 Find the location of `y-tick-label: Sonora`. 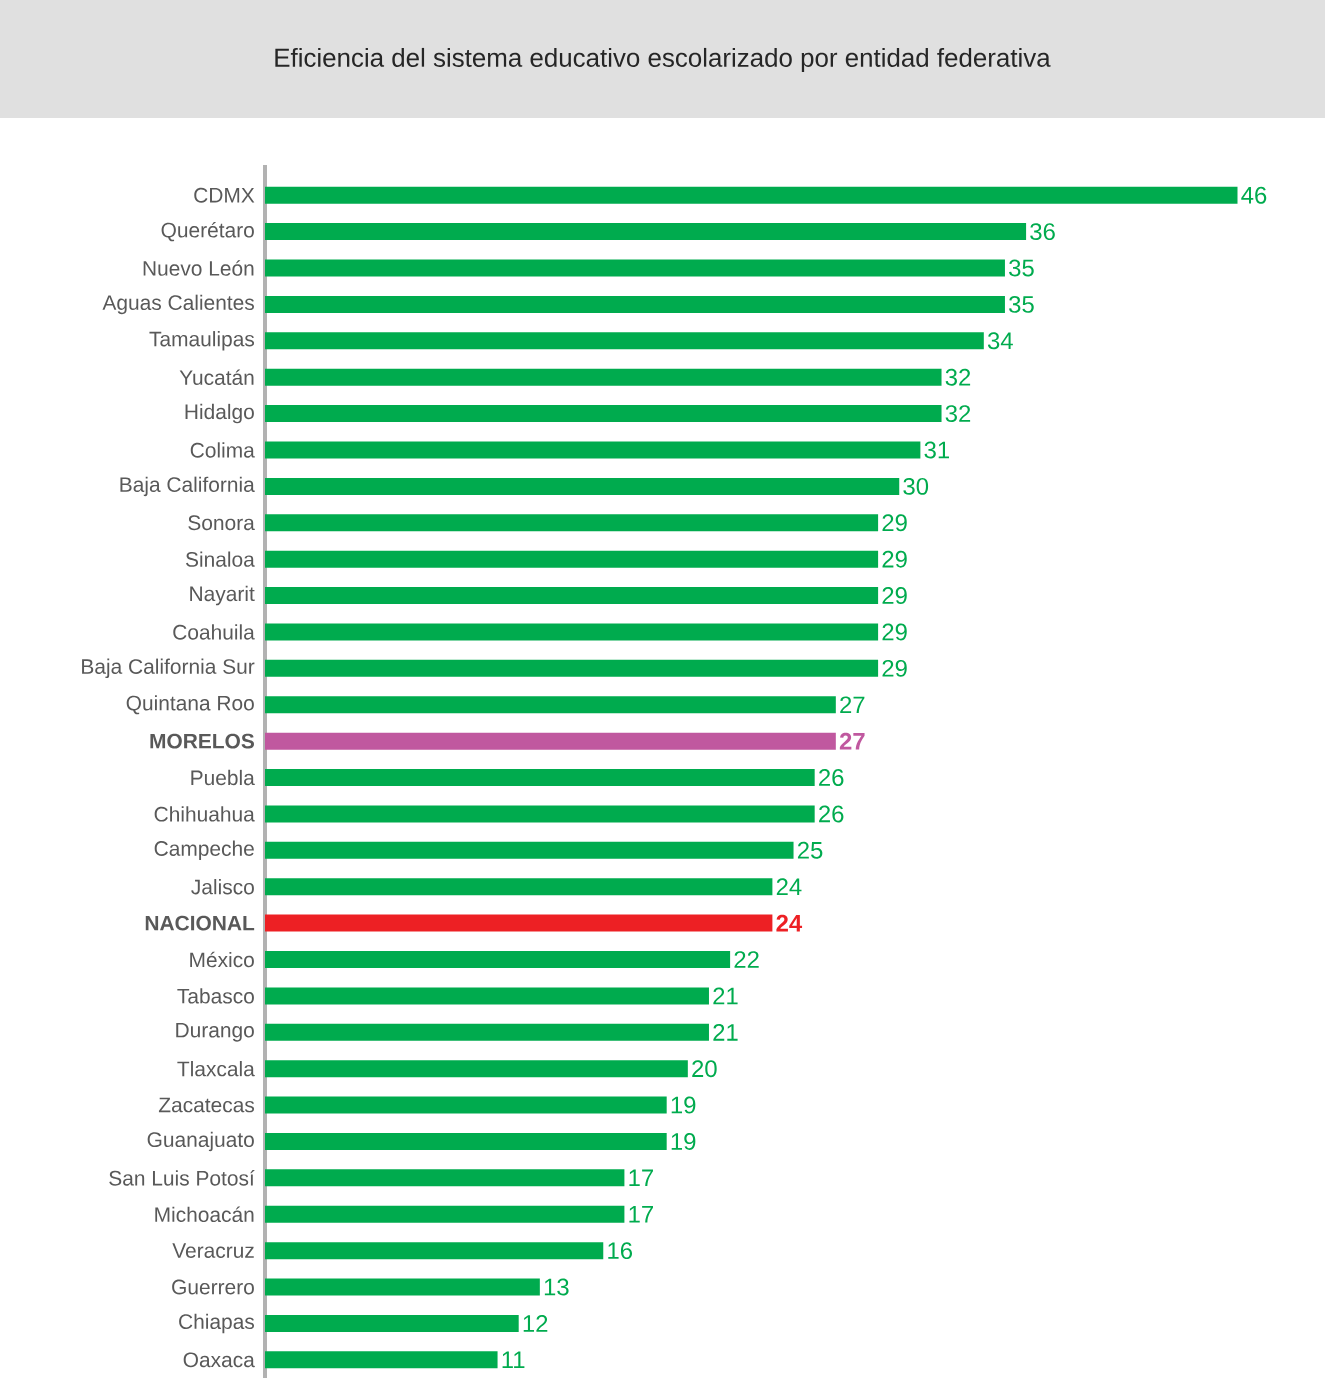

y-tick-label: Sonora is located at coordinates (221, 523).